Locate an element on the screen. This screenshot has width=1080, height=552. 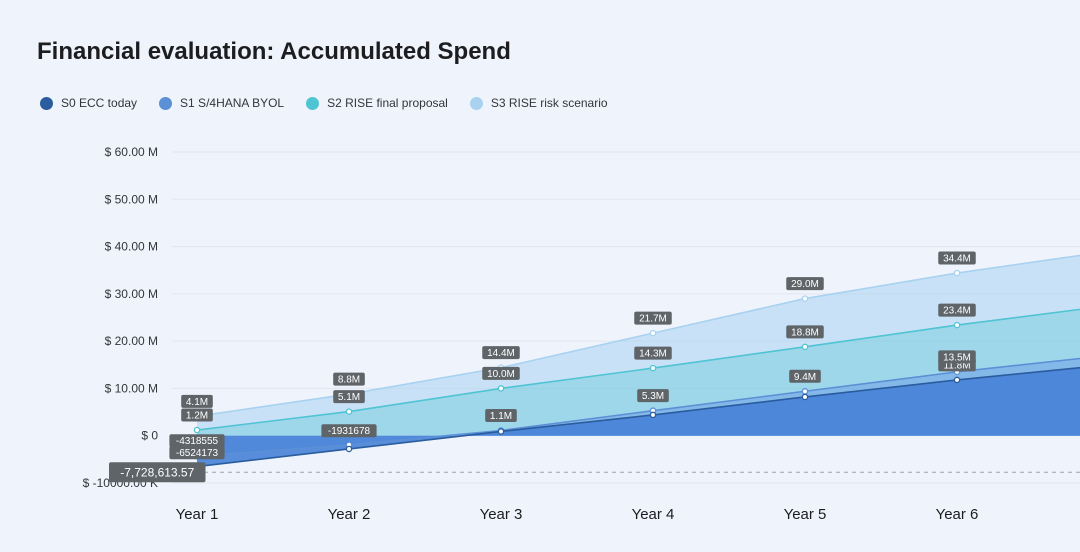
legend-item-s3: S3 RISE risk scenario is located at coordinates (538, 103).